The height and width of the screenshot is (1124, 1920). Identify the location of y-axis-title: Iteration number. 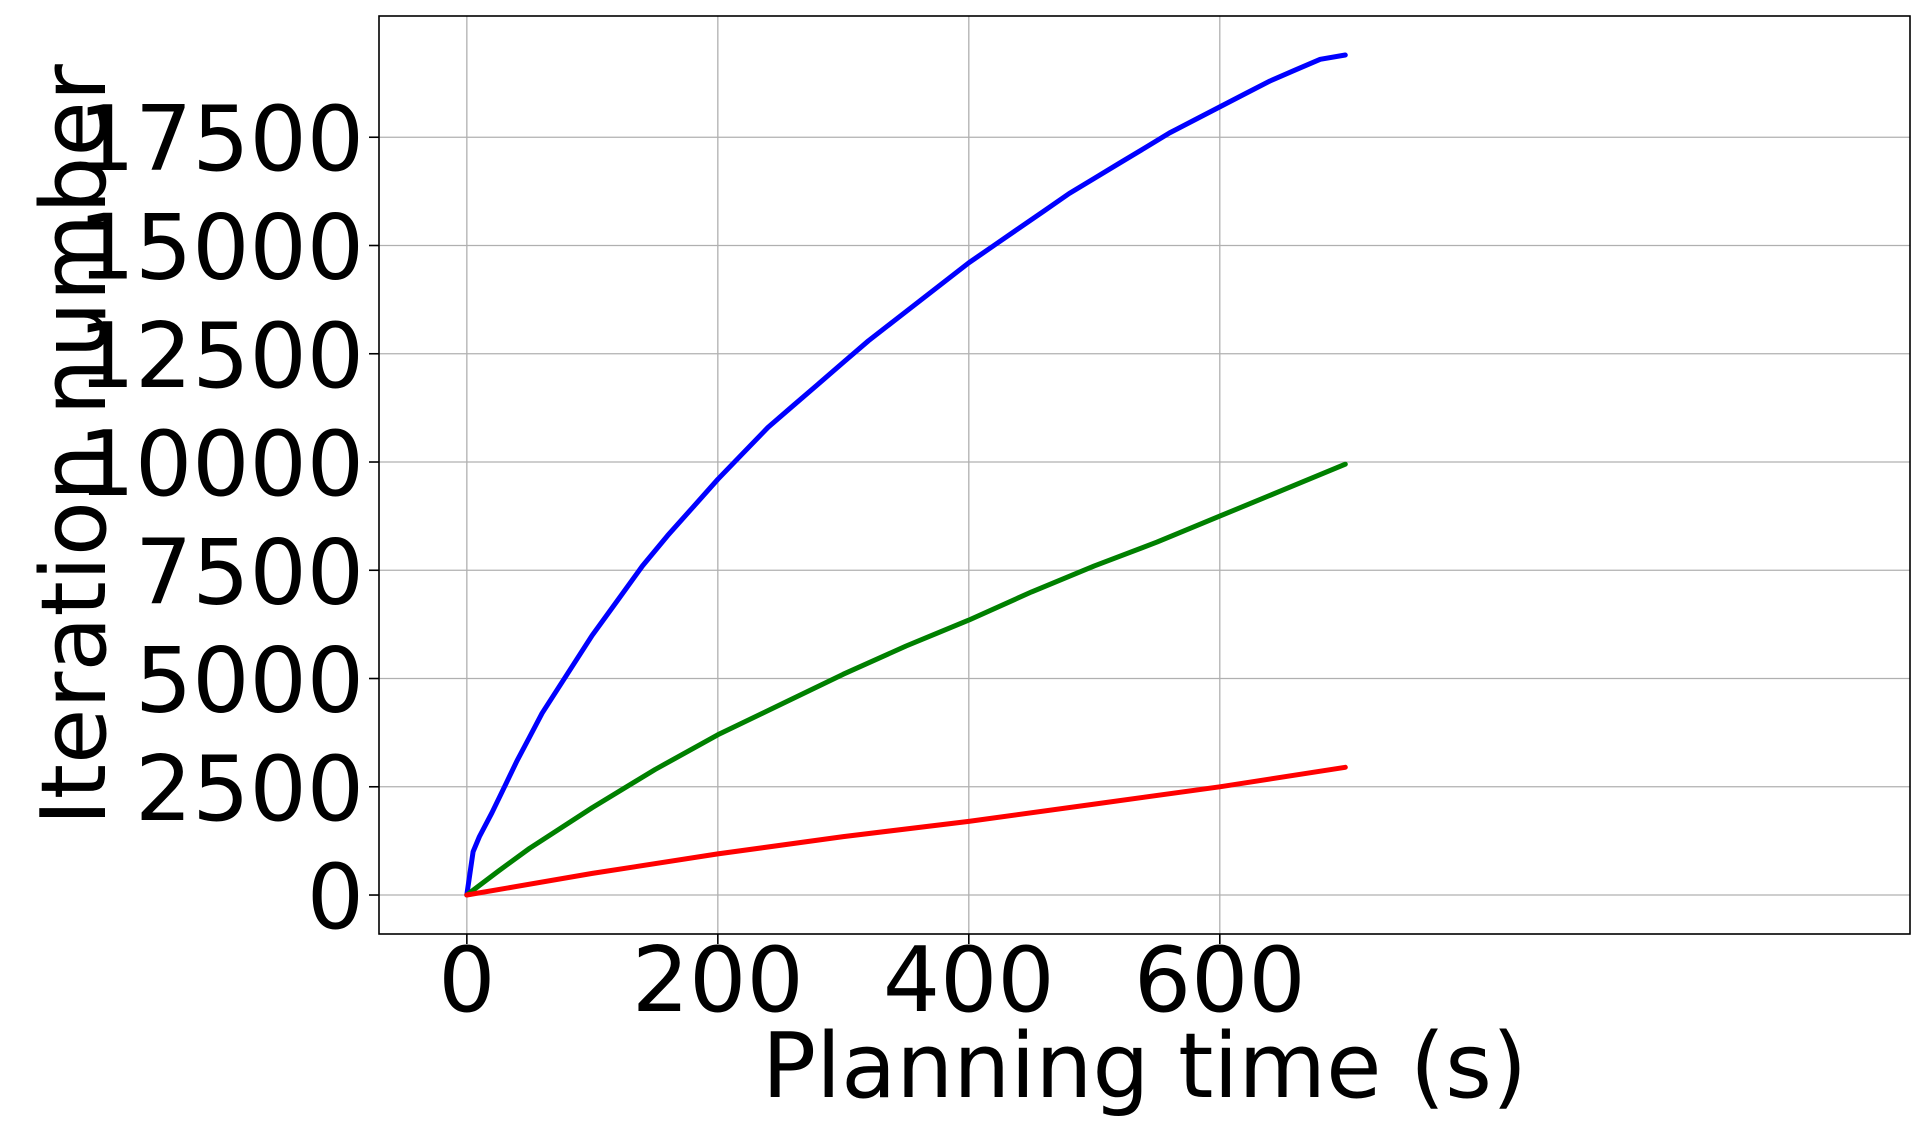
(74, 445).